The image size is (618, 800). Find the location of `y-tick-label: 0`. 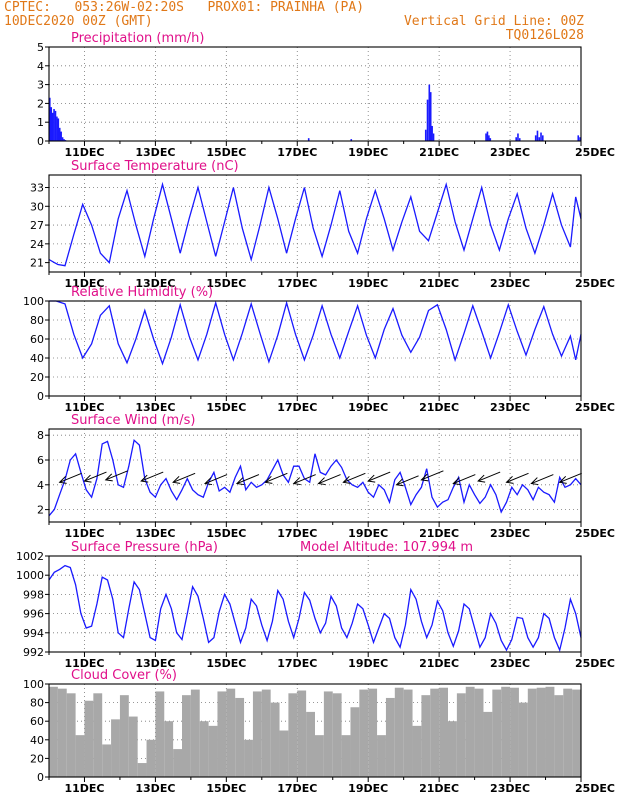

y-tick-label: 0 is located at coordinates (40, 141).